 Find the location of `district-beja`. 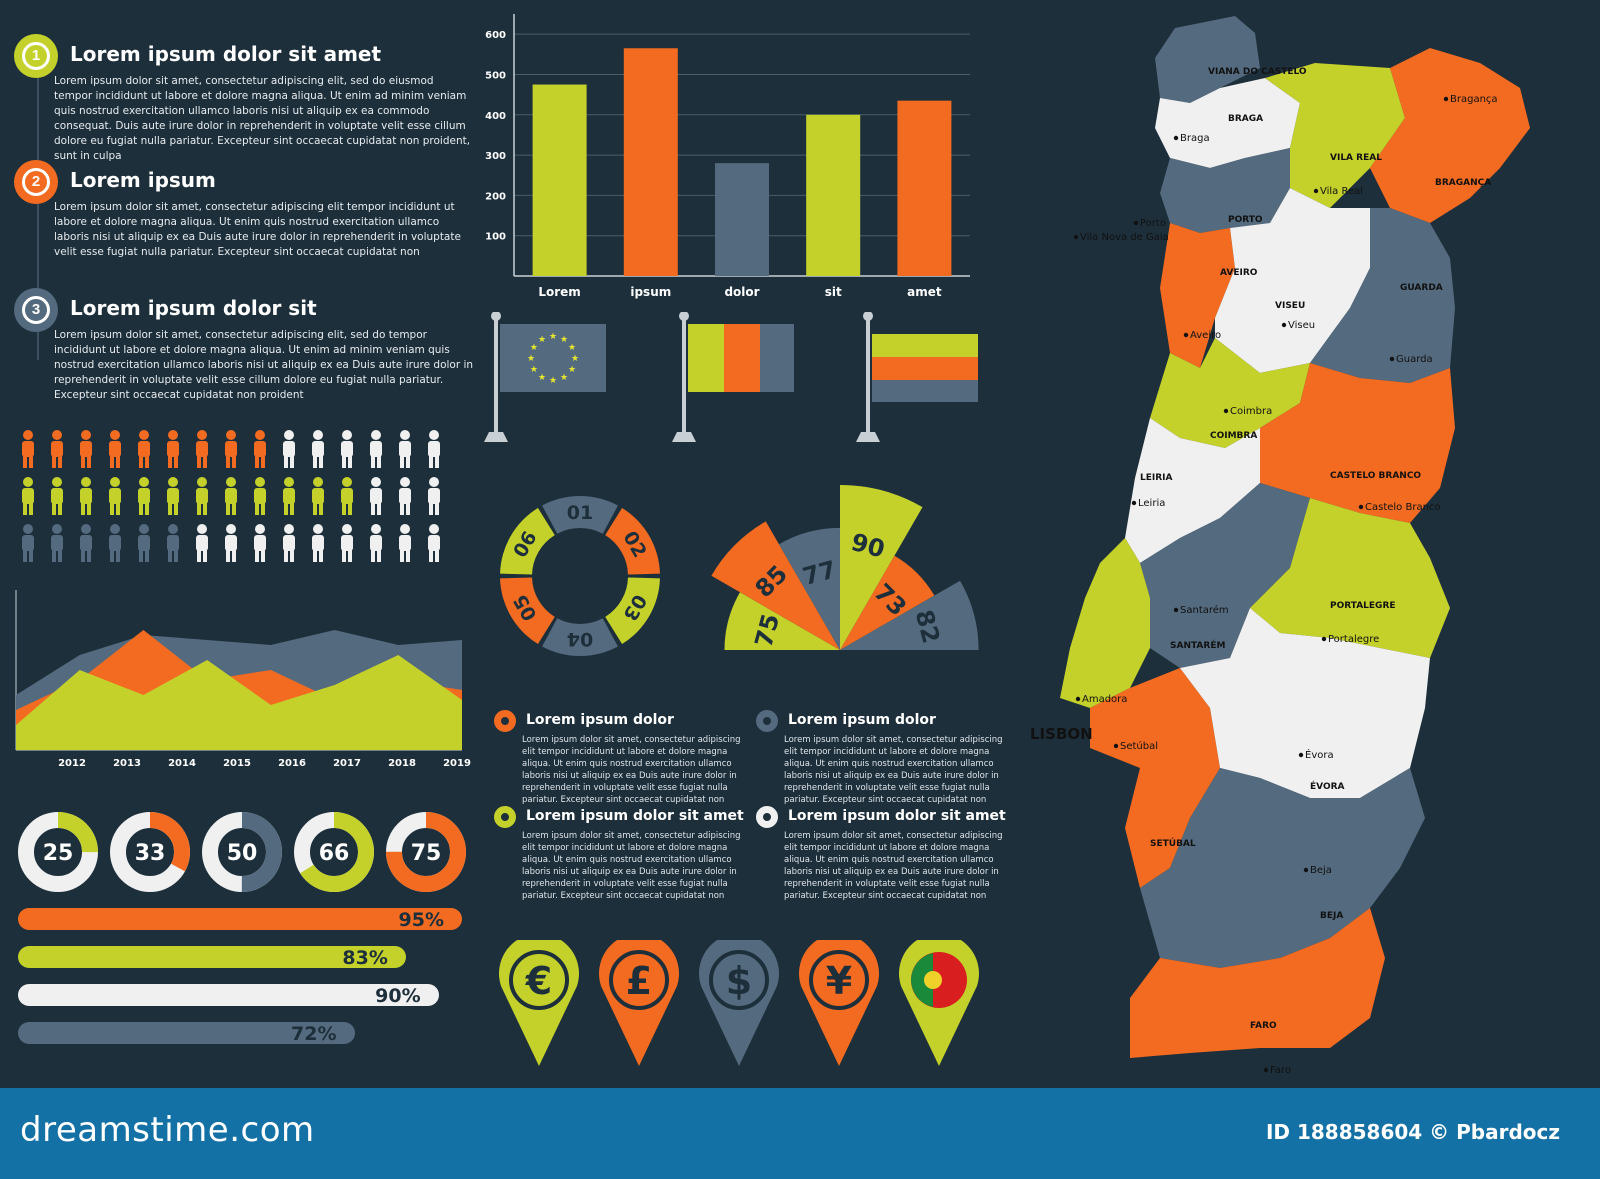

district-beja is located at coordinates (1282, 868).